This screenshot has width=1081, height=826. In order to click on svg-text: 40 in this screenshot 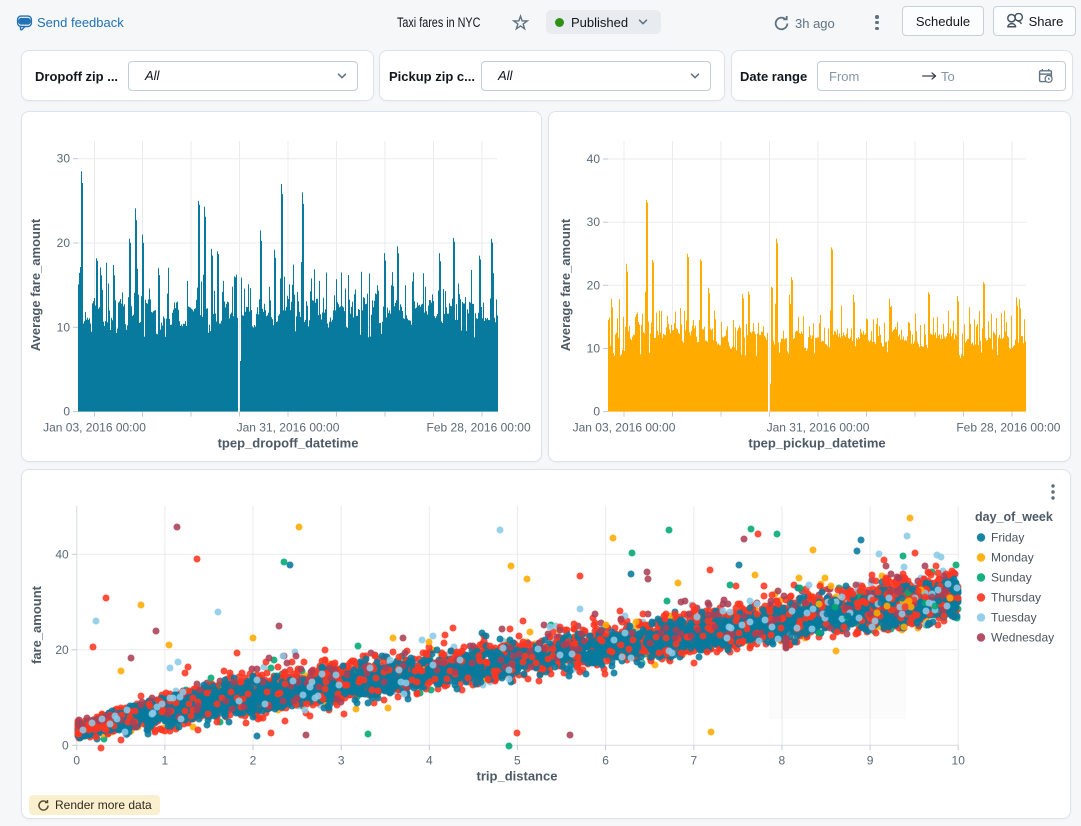, I will do `click(594, 159)`.